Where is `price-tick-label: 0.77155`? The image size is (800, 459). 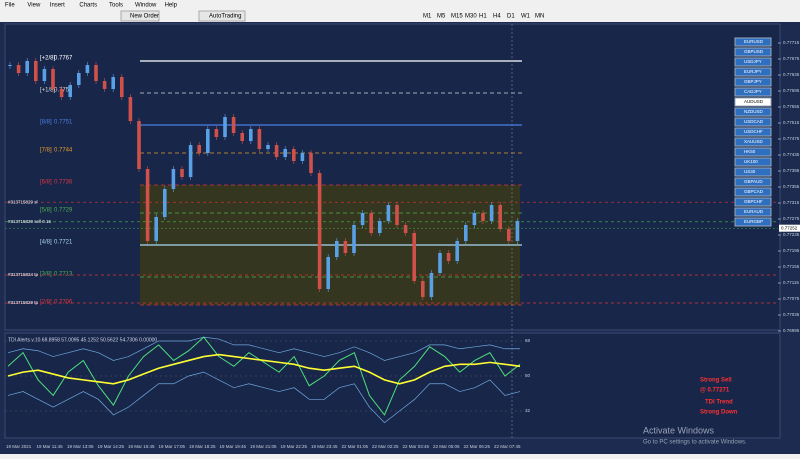
price-tick-label: 0.77155 is located at coordinates (791, 266).